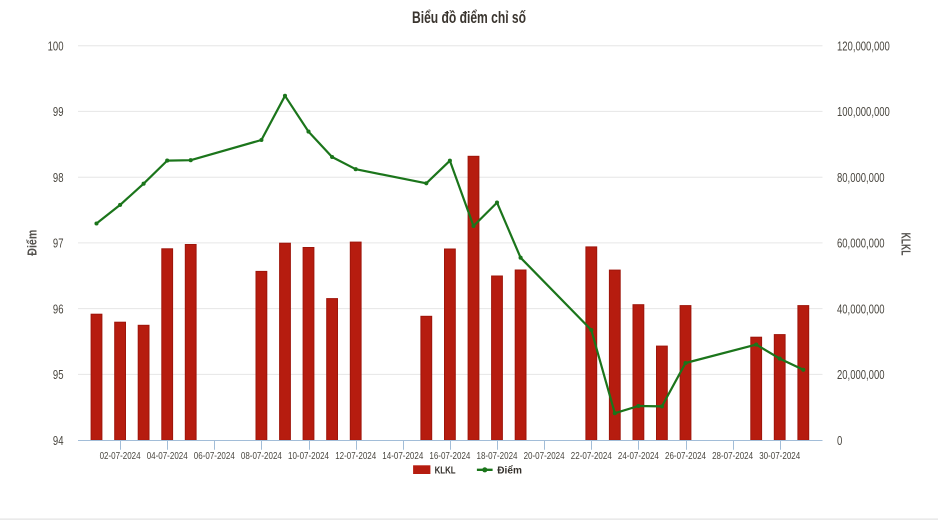 This screenshot has width=938, height=521. Describe the element at coordinates (638, 456) in the screenshot. I see `svg-text: 24-07-2024` at that location.